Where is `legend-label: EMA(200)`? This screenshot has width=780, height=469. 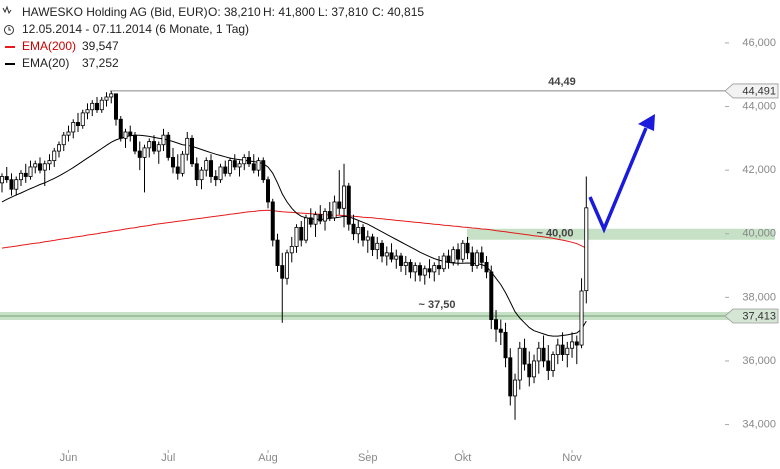 legend-label: EMA(200) is located at coordinates (49, 46).